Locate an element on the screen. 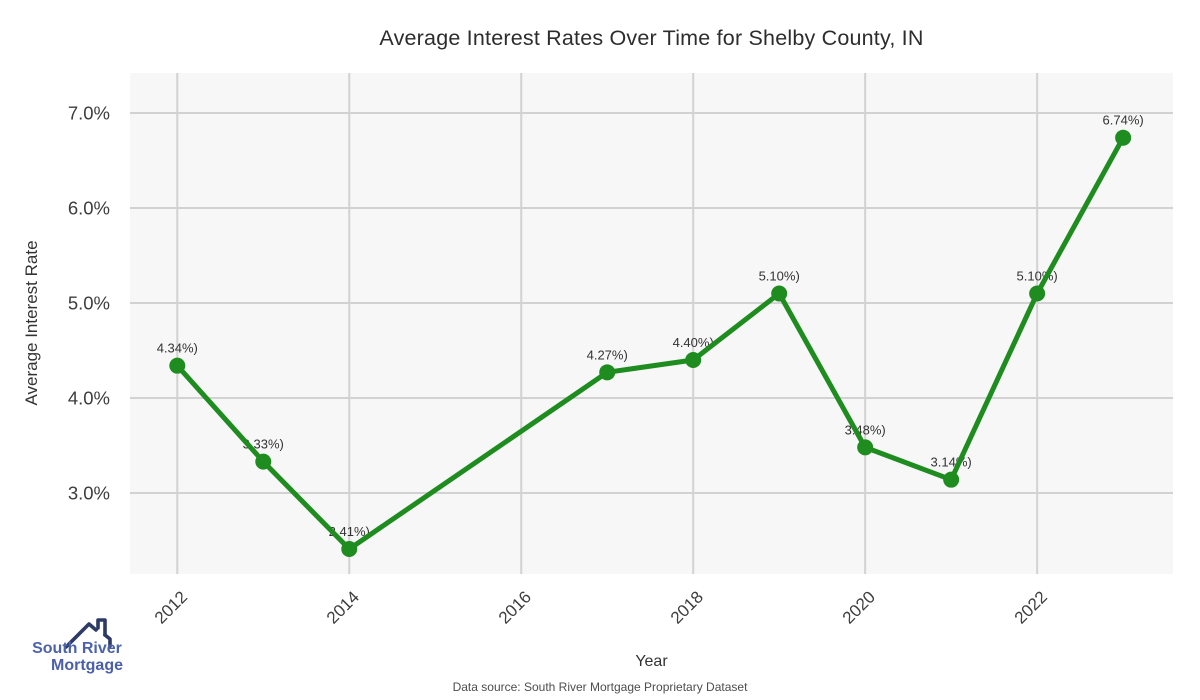  house-roof-icon is located at coordinates (88, 633).